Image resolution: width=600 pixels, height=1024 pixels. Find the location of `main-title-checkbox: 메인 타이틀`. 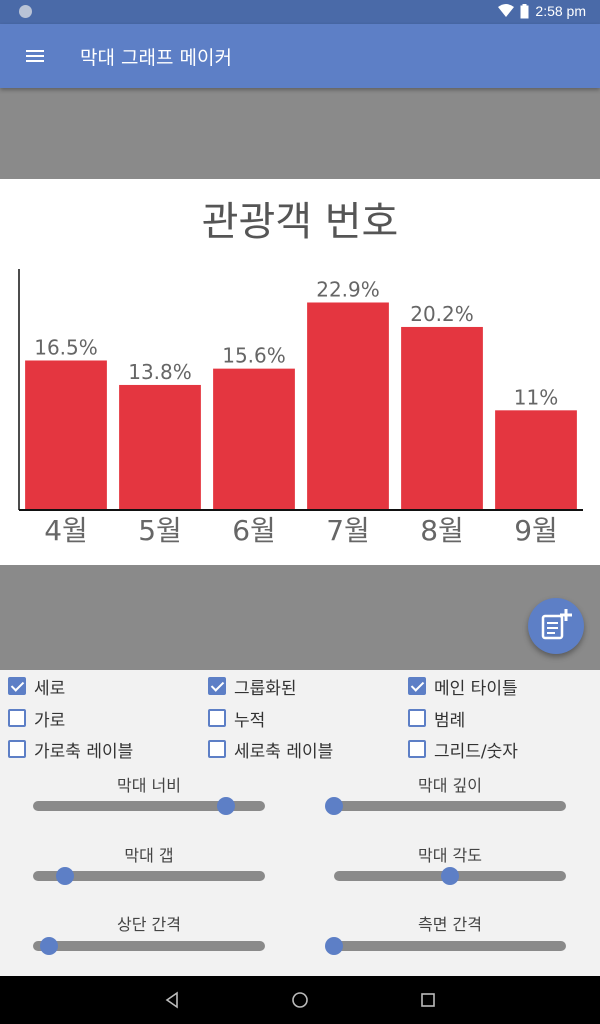

main-title-checkbox: 메인 타이틀 is located at coordinates (463, 686).